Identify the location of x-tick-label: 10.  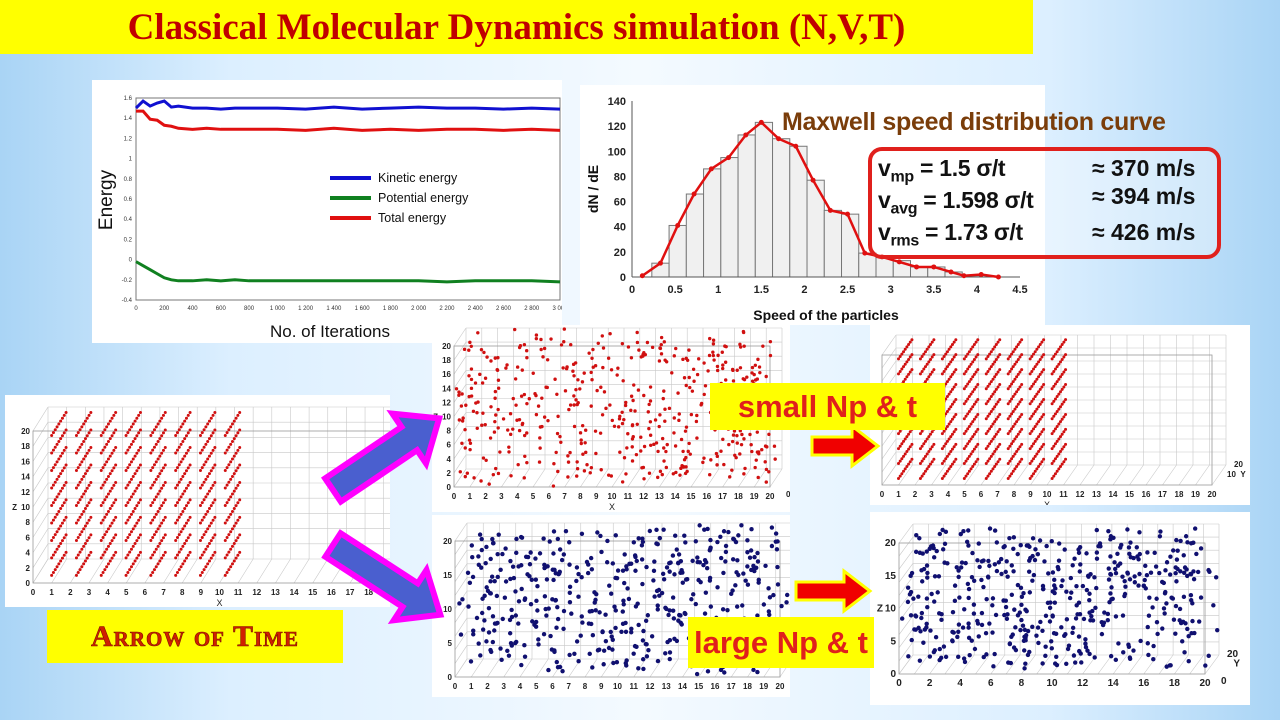
(1052, 683).